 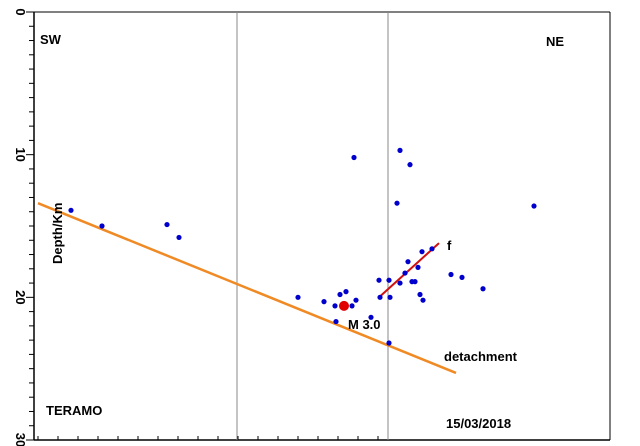 I want to click on y-tick-label-30: 30, so click(x=20, y=439).